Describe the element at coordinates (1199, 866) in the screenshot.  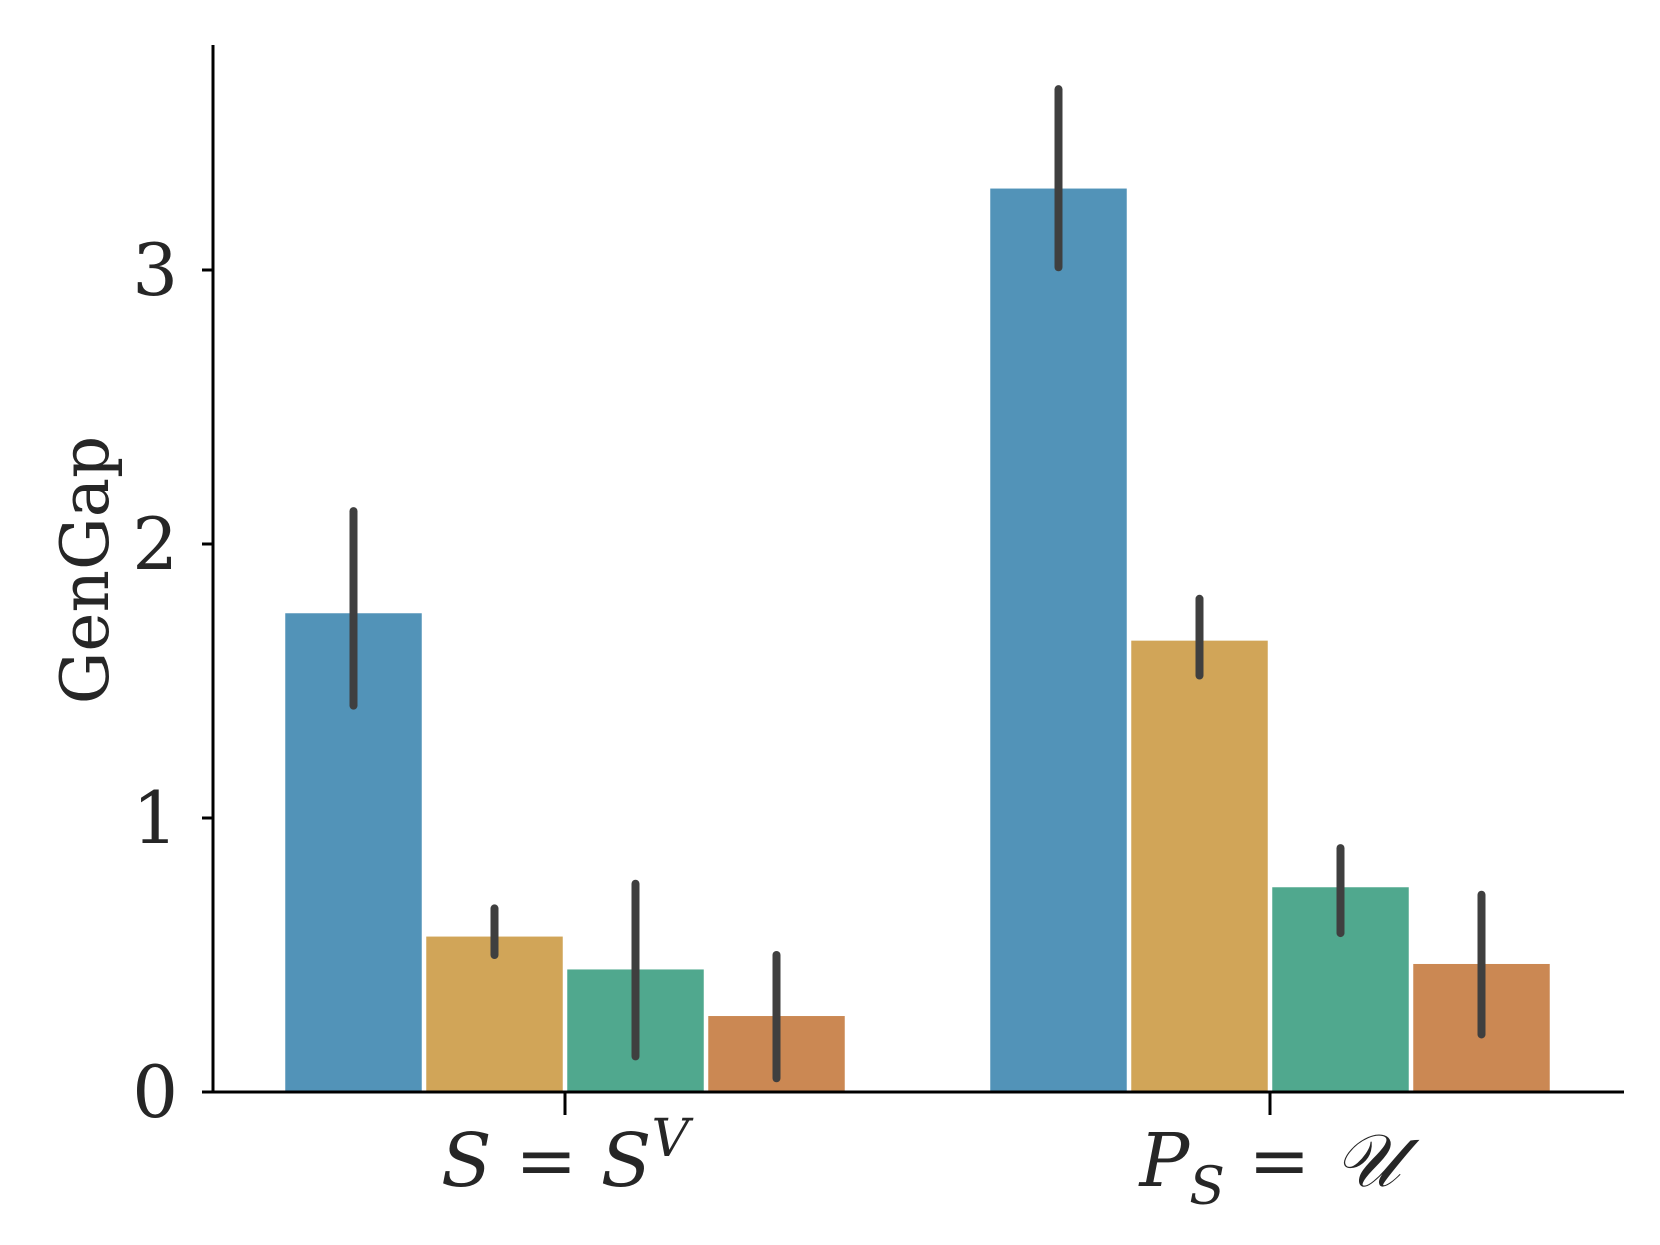
I see `bar-s2-c2` at that location.